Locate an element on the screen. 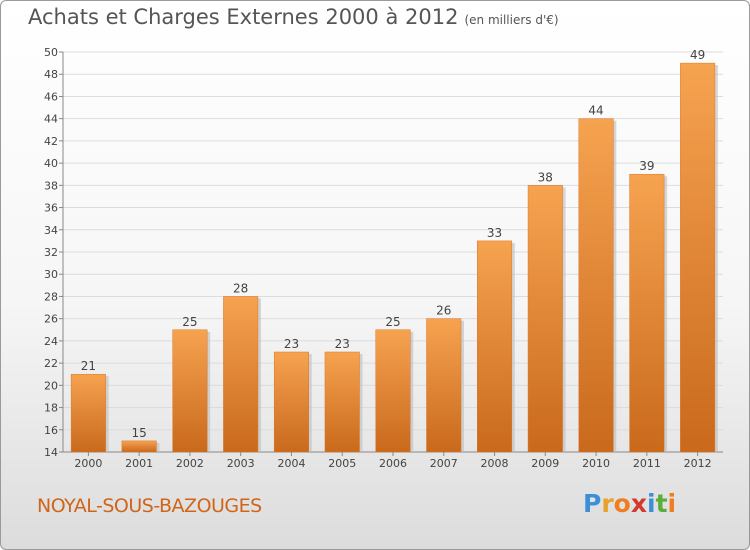 The height and width of the screenshot is (550, 750). x-tick-label: 2003 is located at coordinates (241, 463).